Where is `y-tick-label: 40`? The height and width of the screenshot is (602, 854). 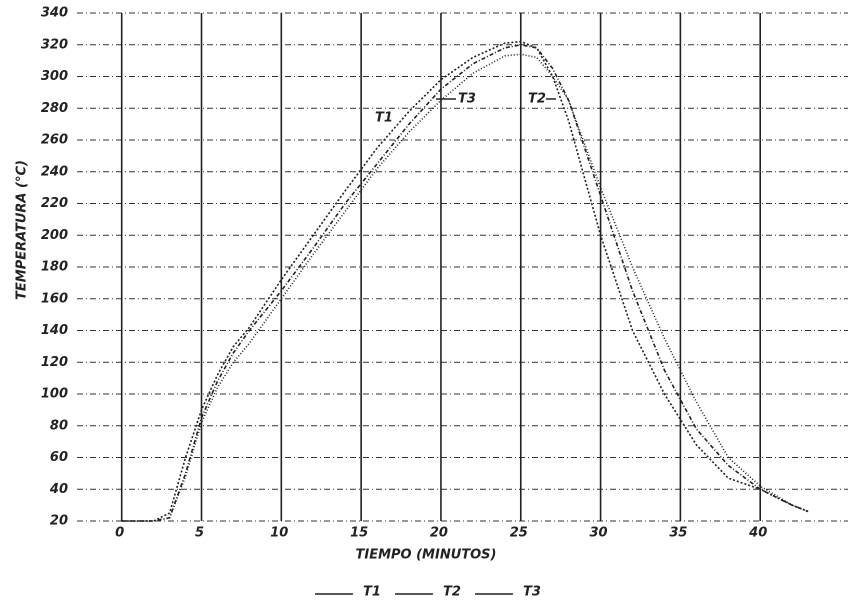 y-tick-label: 40 is located at coordinates (58, 489).